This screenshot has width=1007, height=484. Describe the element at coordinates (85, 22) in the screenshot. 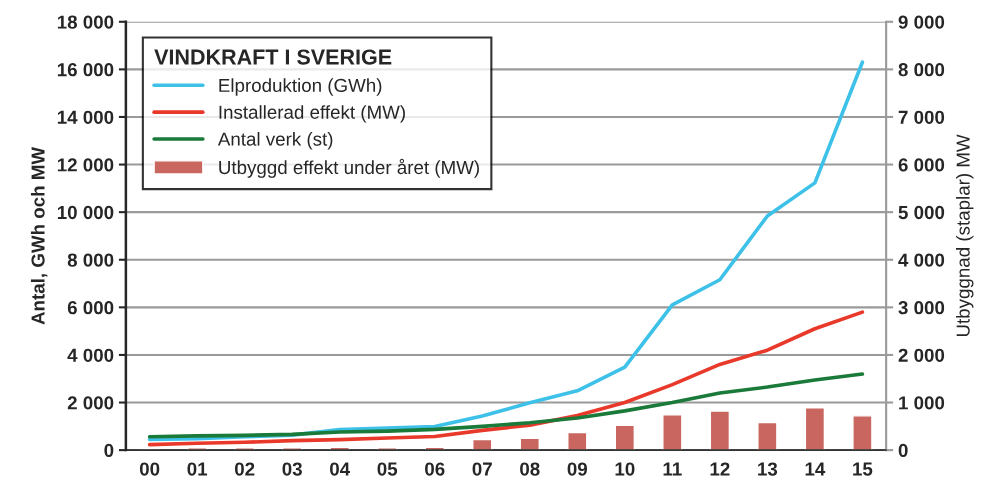

I see `y-tick-label: 18 000` at that location.